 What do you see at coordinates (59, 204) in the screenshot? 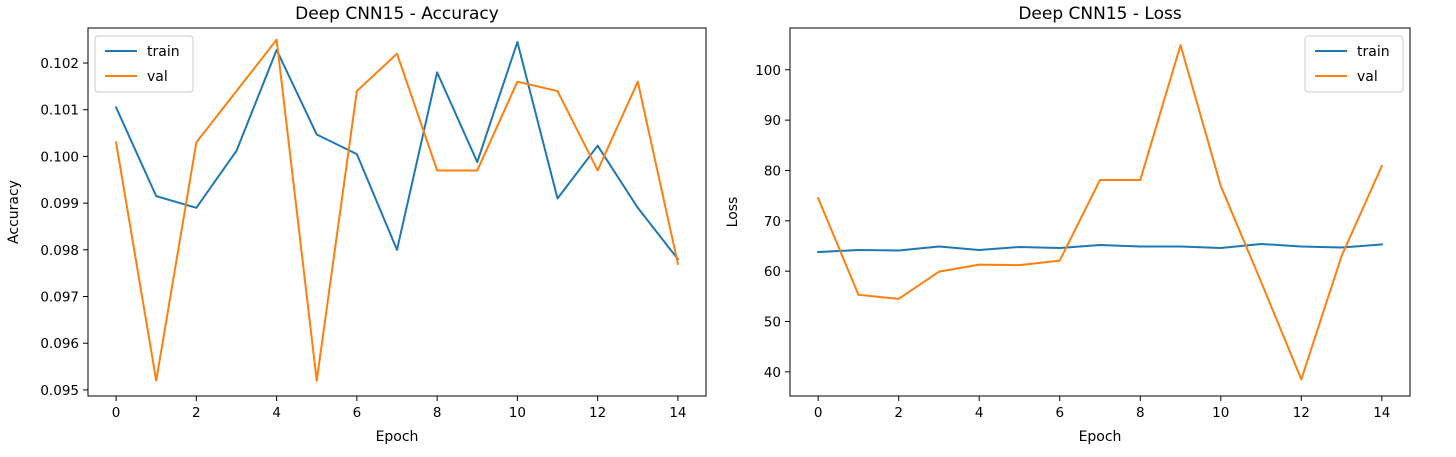
I see `y-tick-label: 0.099` at bounding box center [59, 204].